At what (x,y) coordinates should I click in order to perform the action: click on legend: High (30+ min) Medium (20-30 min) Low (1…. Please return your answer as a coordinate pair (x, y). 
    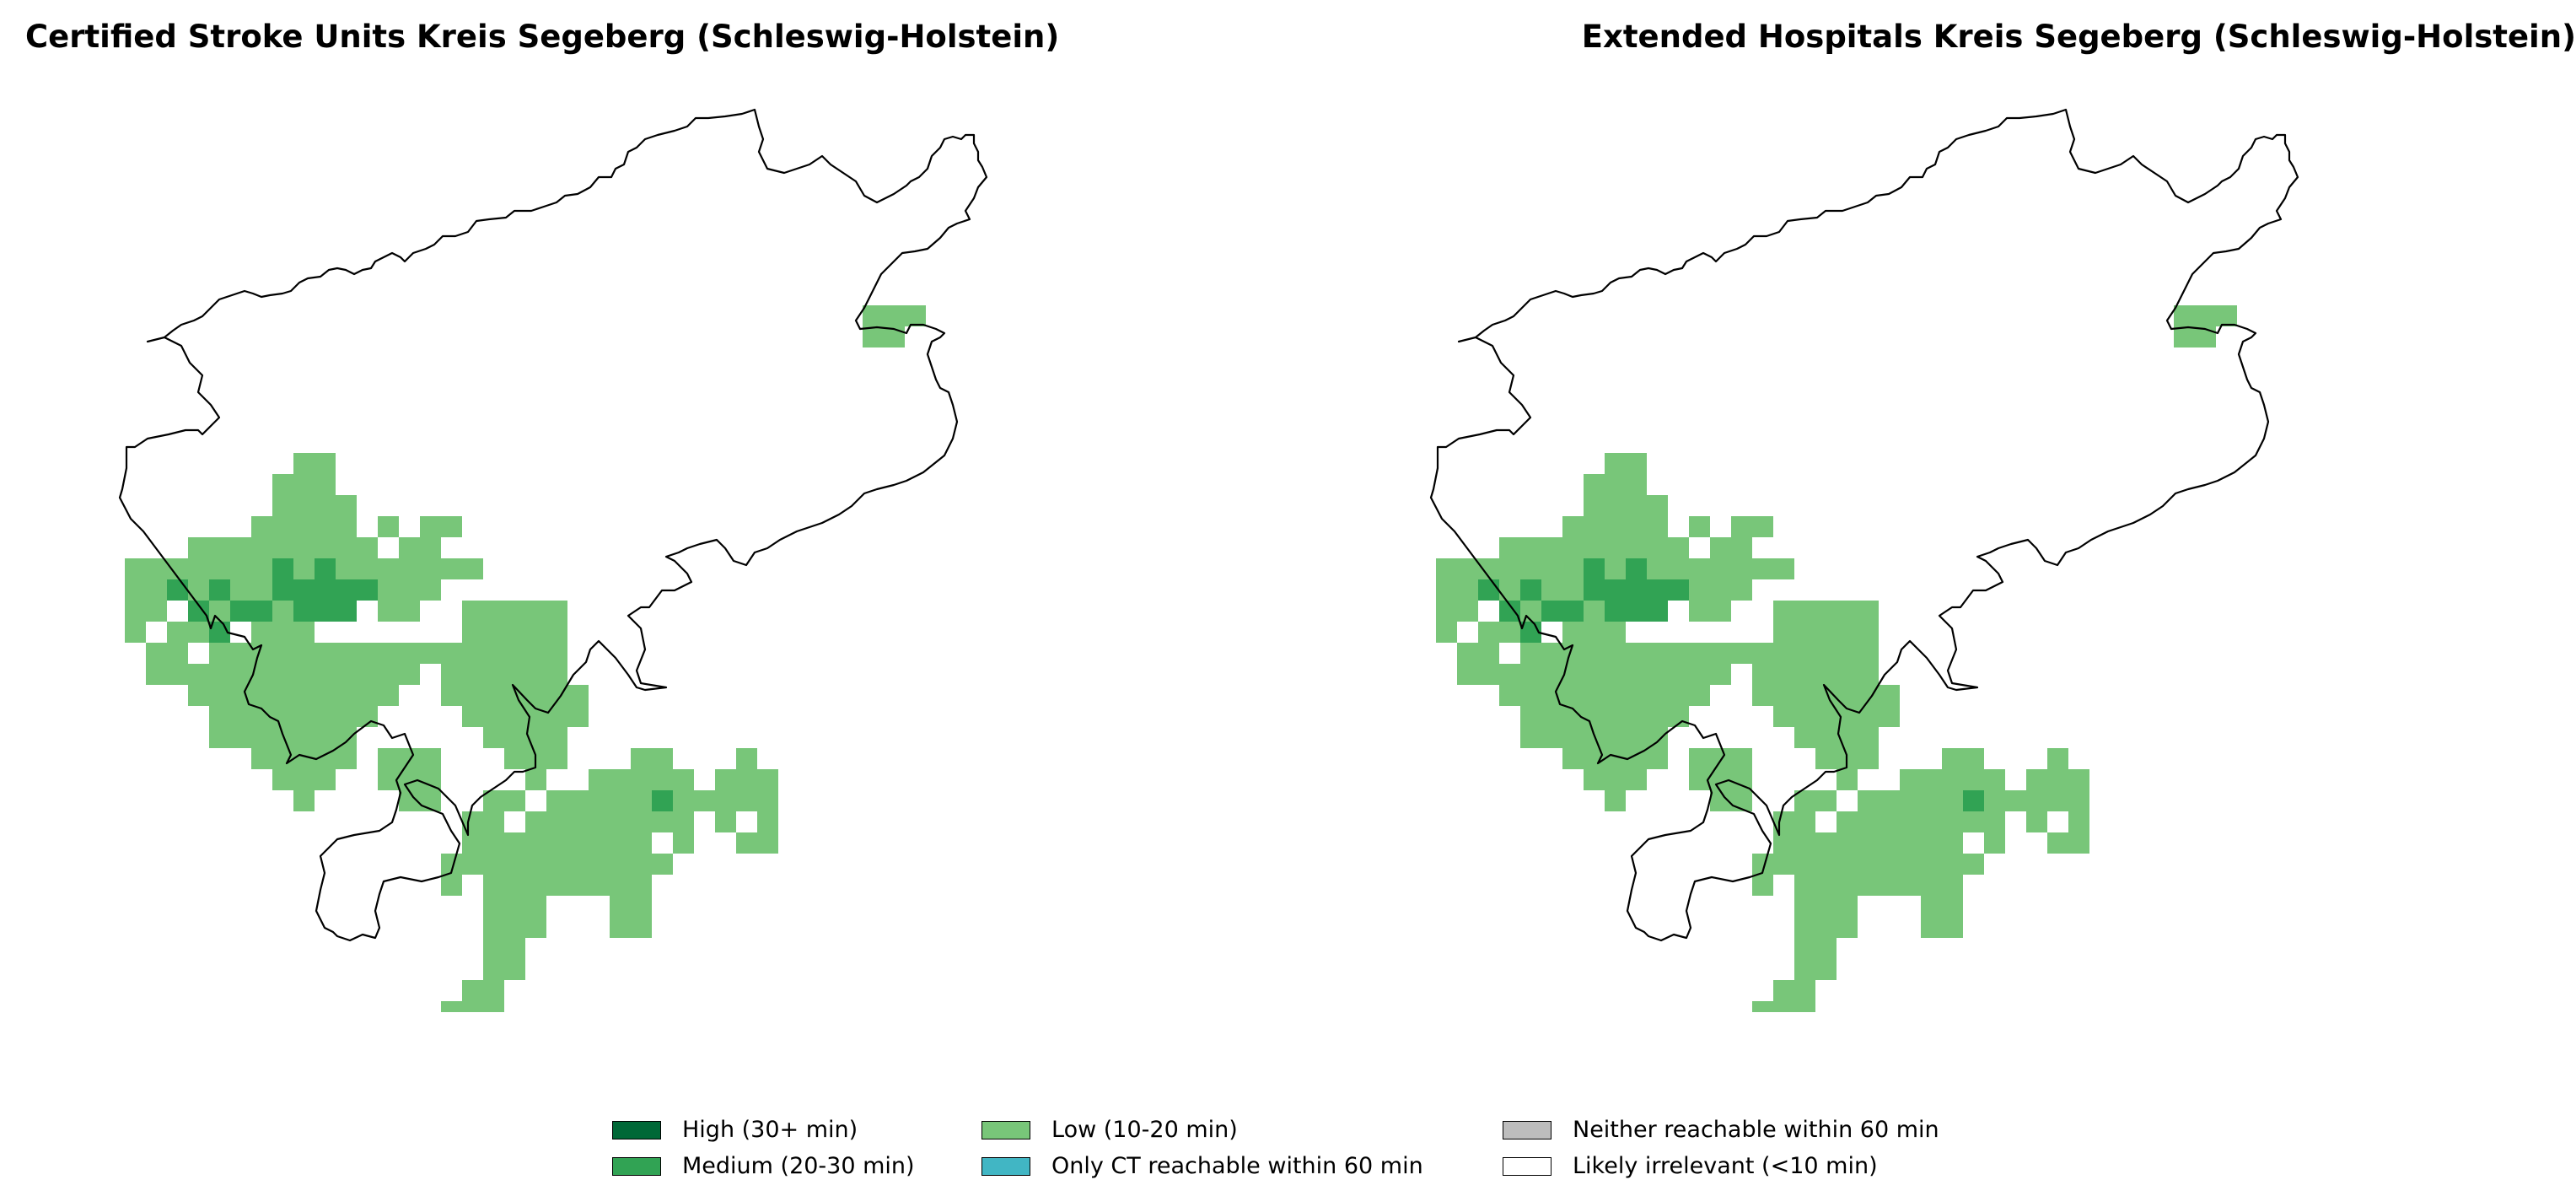
    Looking at the image, I should click on (1293, 1148).